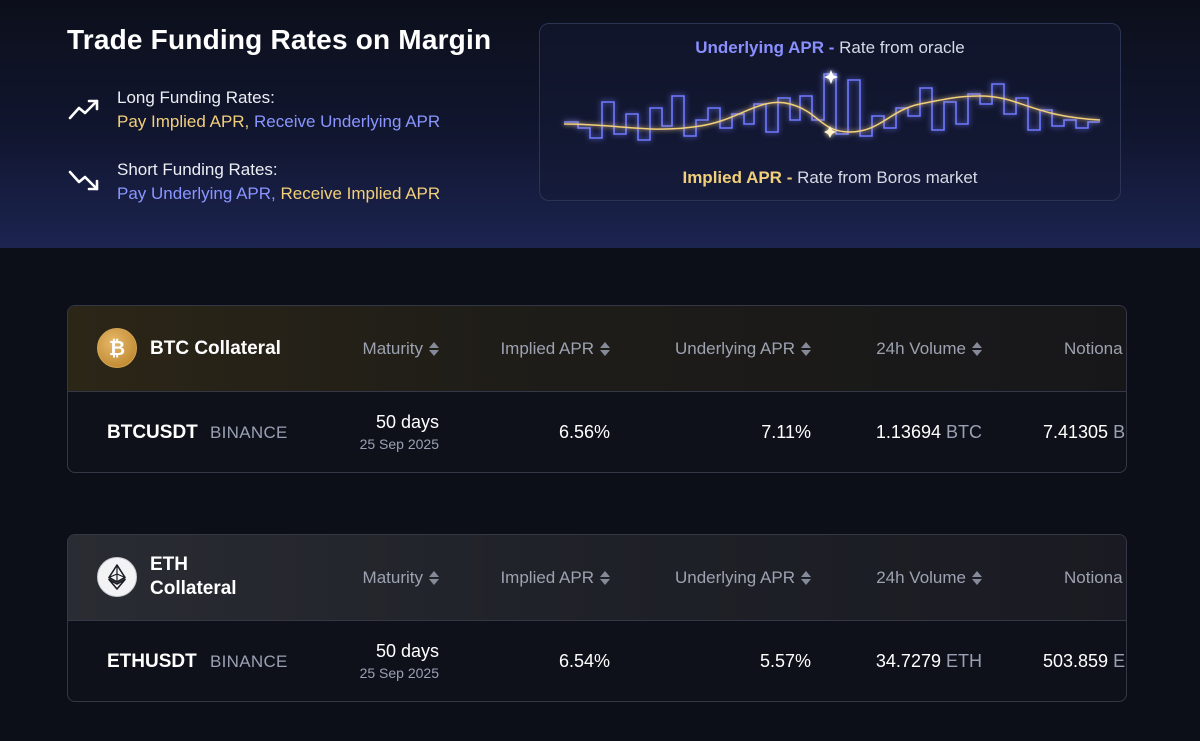  I want to click on volume-value: 34.7279, so click(908, 661).